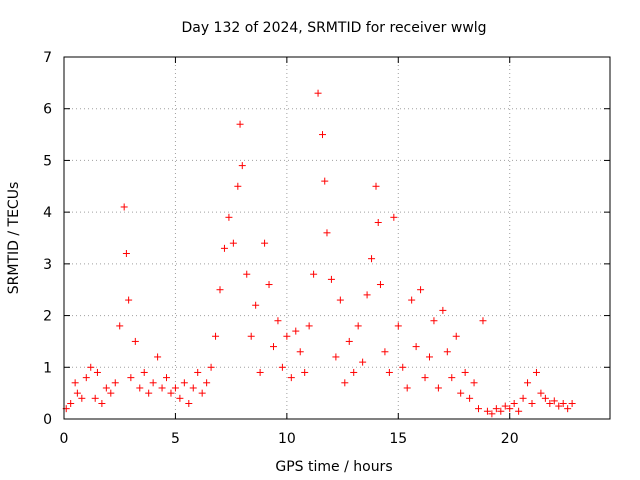  What do you see at coordinates (14, 238) in the screenshot?
I see `y-axis-label: SRMTID / TECUs` at bounding box center [14, 238].